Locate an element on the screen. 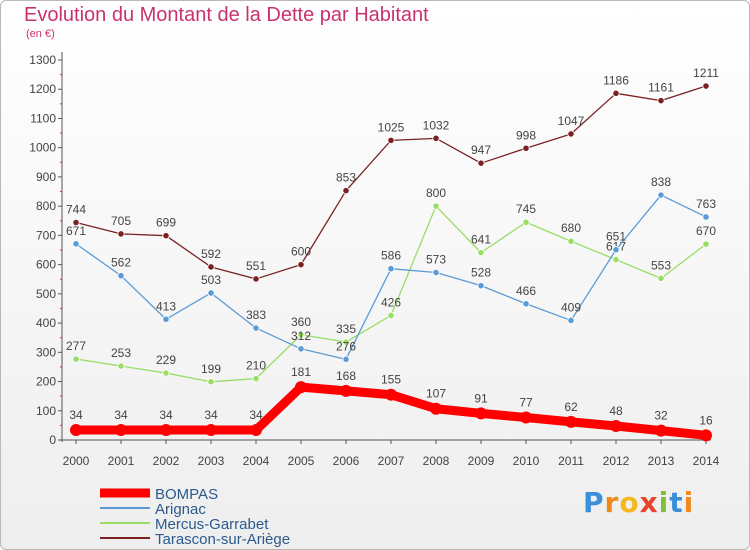 Image resolution: width=750 pixels, height=550 pixels. logo-letter: r is located at coordinates (612, 502).